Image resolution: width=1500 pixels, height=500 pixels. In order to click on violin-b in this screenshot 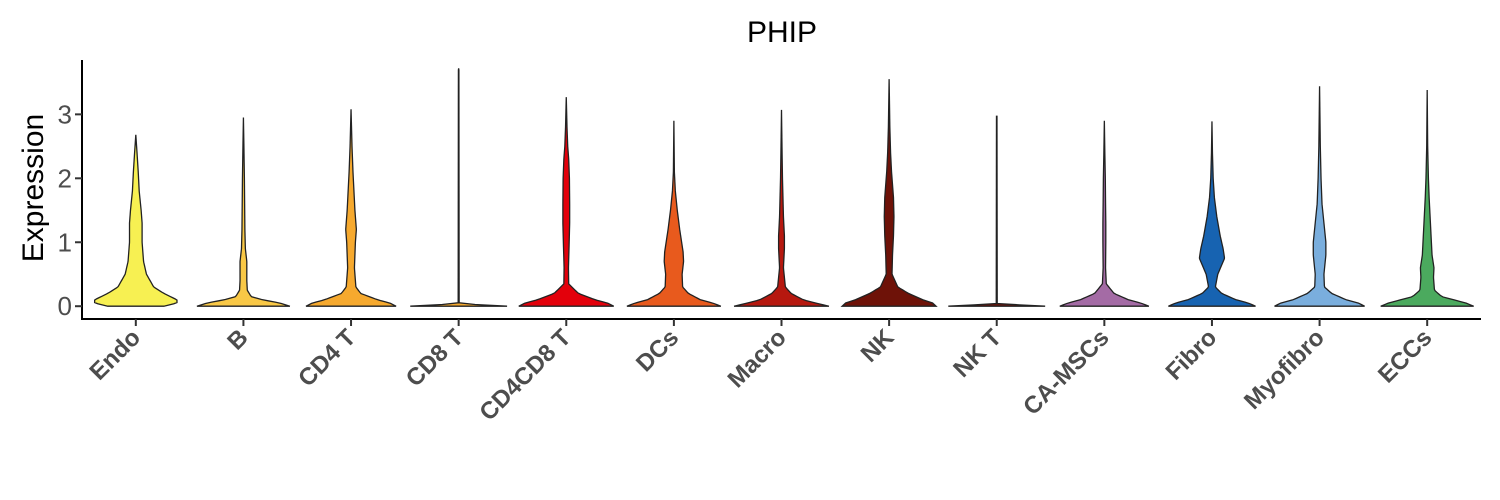, I will do `click(243, 212)`.